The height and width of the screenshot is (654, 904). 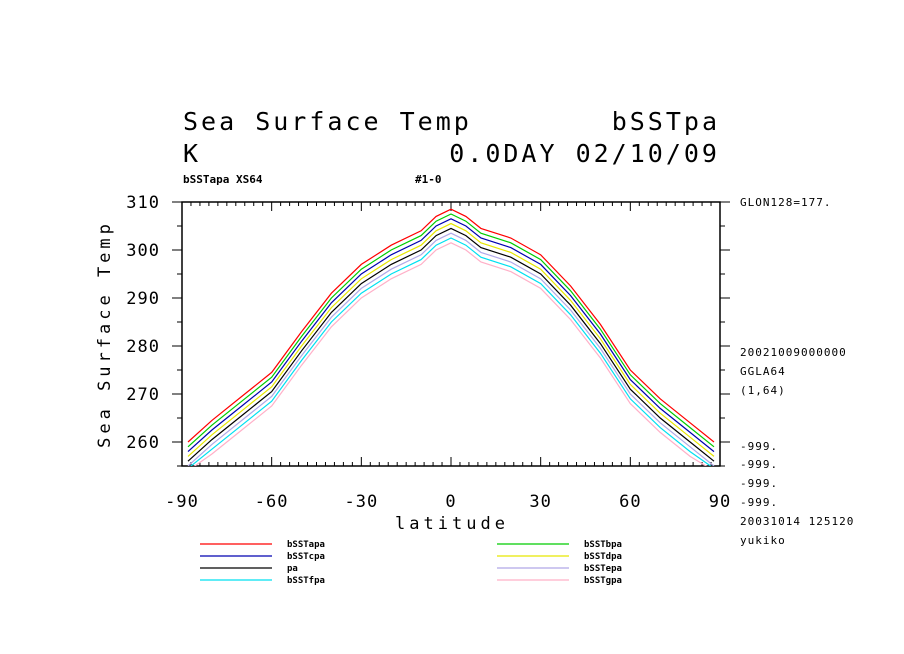 I want to click on legend-label-bSSTcpa: bSSTcpa, so click(x=306, y=557).